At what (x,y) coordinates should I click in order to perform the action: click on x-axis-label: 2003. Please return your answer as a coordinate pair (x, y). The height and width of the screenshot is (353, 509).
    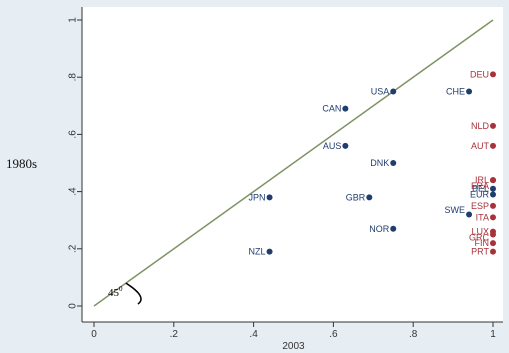
    Looking at the image, I should click on (293, 346).